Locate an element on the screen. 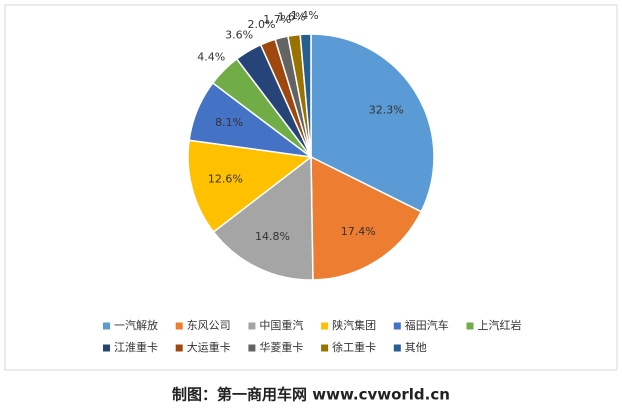  legend-label: 华菱重卡 is located at coordinates (281, 347).